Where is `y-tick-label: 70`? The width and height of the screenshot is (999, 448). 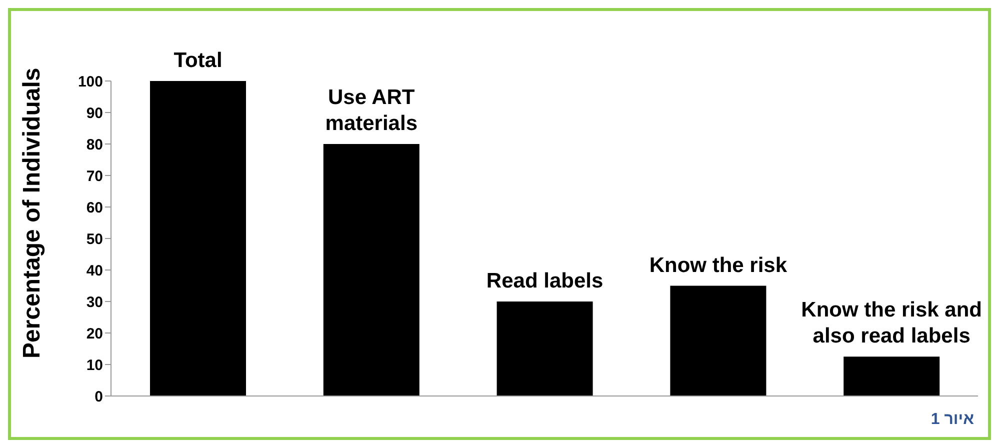 y-tick-label: 70 is located at coordinates (94, 176).